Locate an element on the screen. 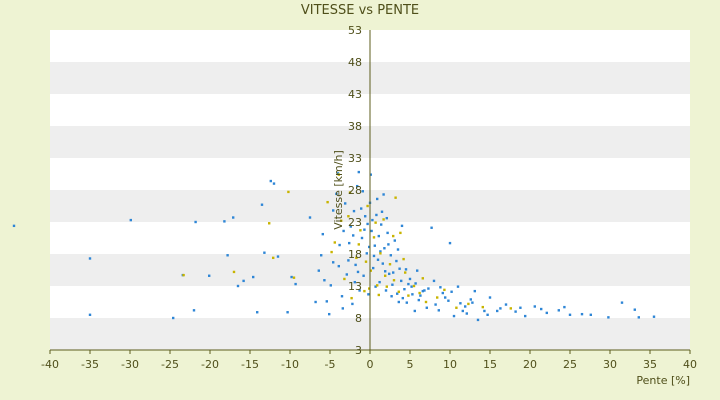 The image size is (720, 400). x-tick-label: 40 is located at coordinates (690, 364).